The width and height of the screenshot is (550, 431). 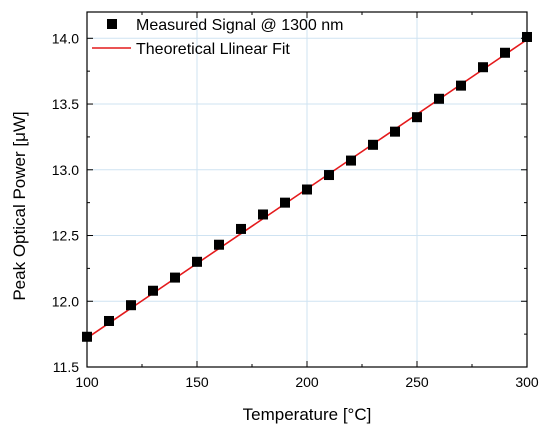 What do you see at coordinates (239, 25) in the screenshot?
I see `legend-label-measured: Measured Signal @ 1300 nm` at bounding box center [239, 25].